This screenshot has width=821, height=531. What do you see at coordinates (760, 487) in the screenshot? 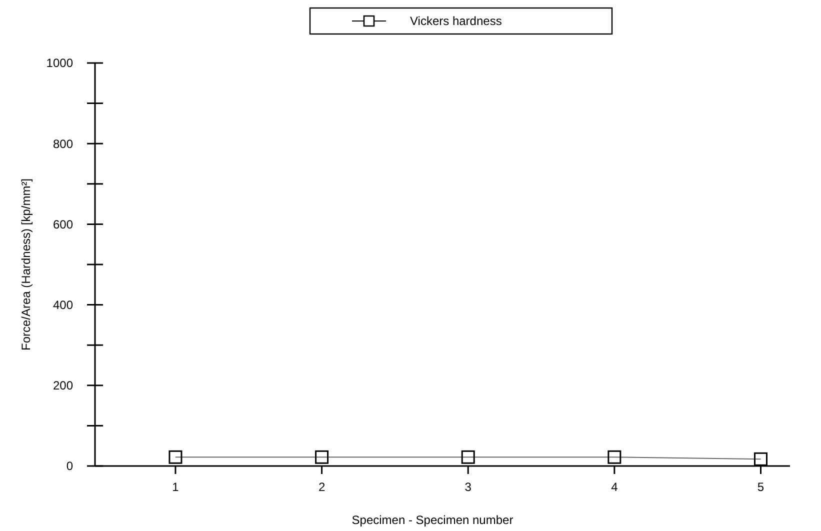
I see `x-tick-label: 5` at bounding box center [760, 487].